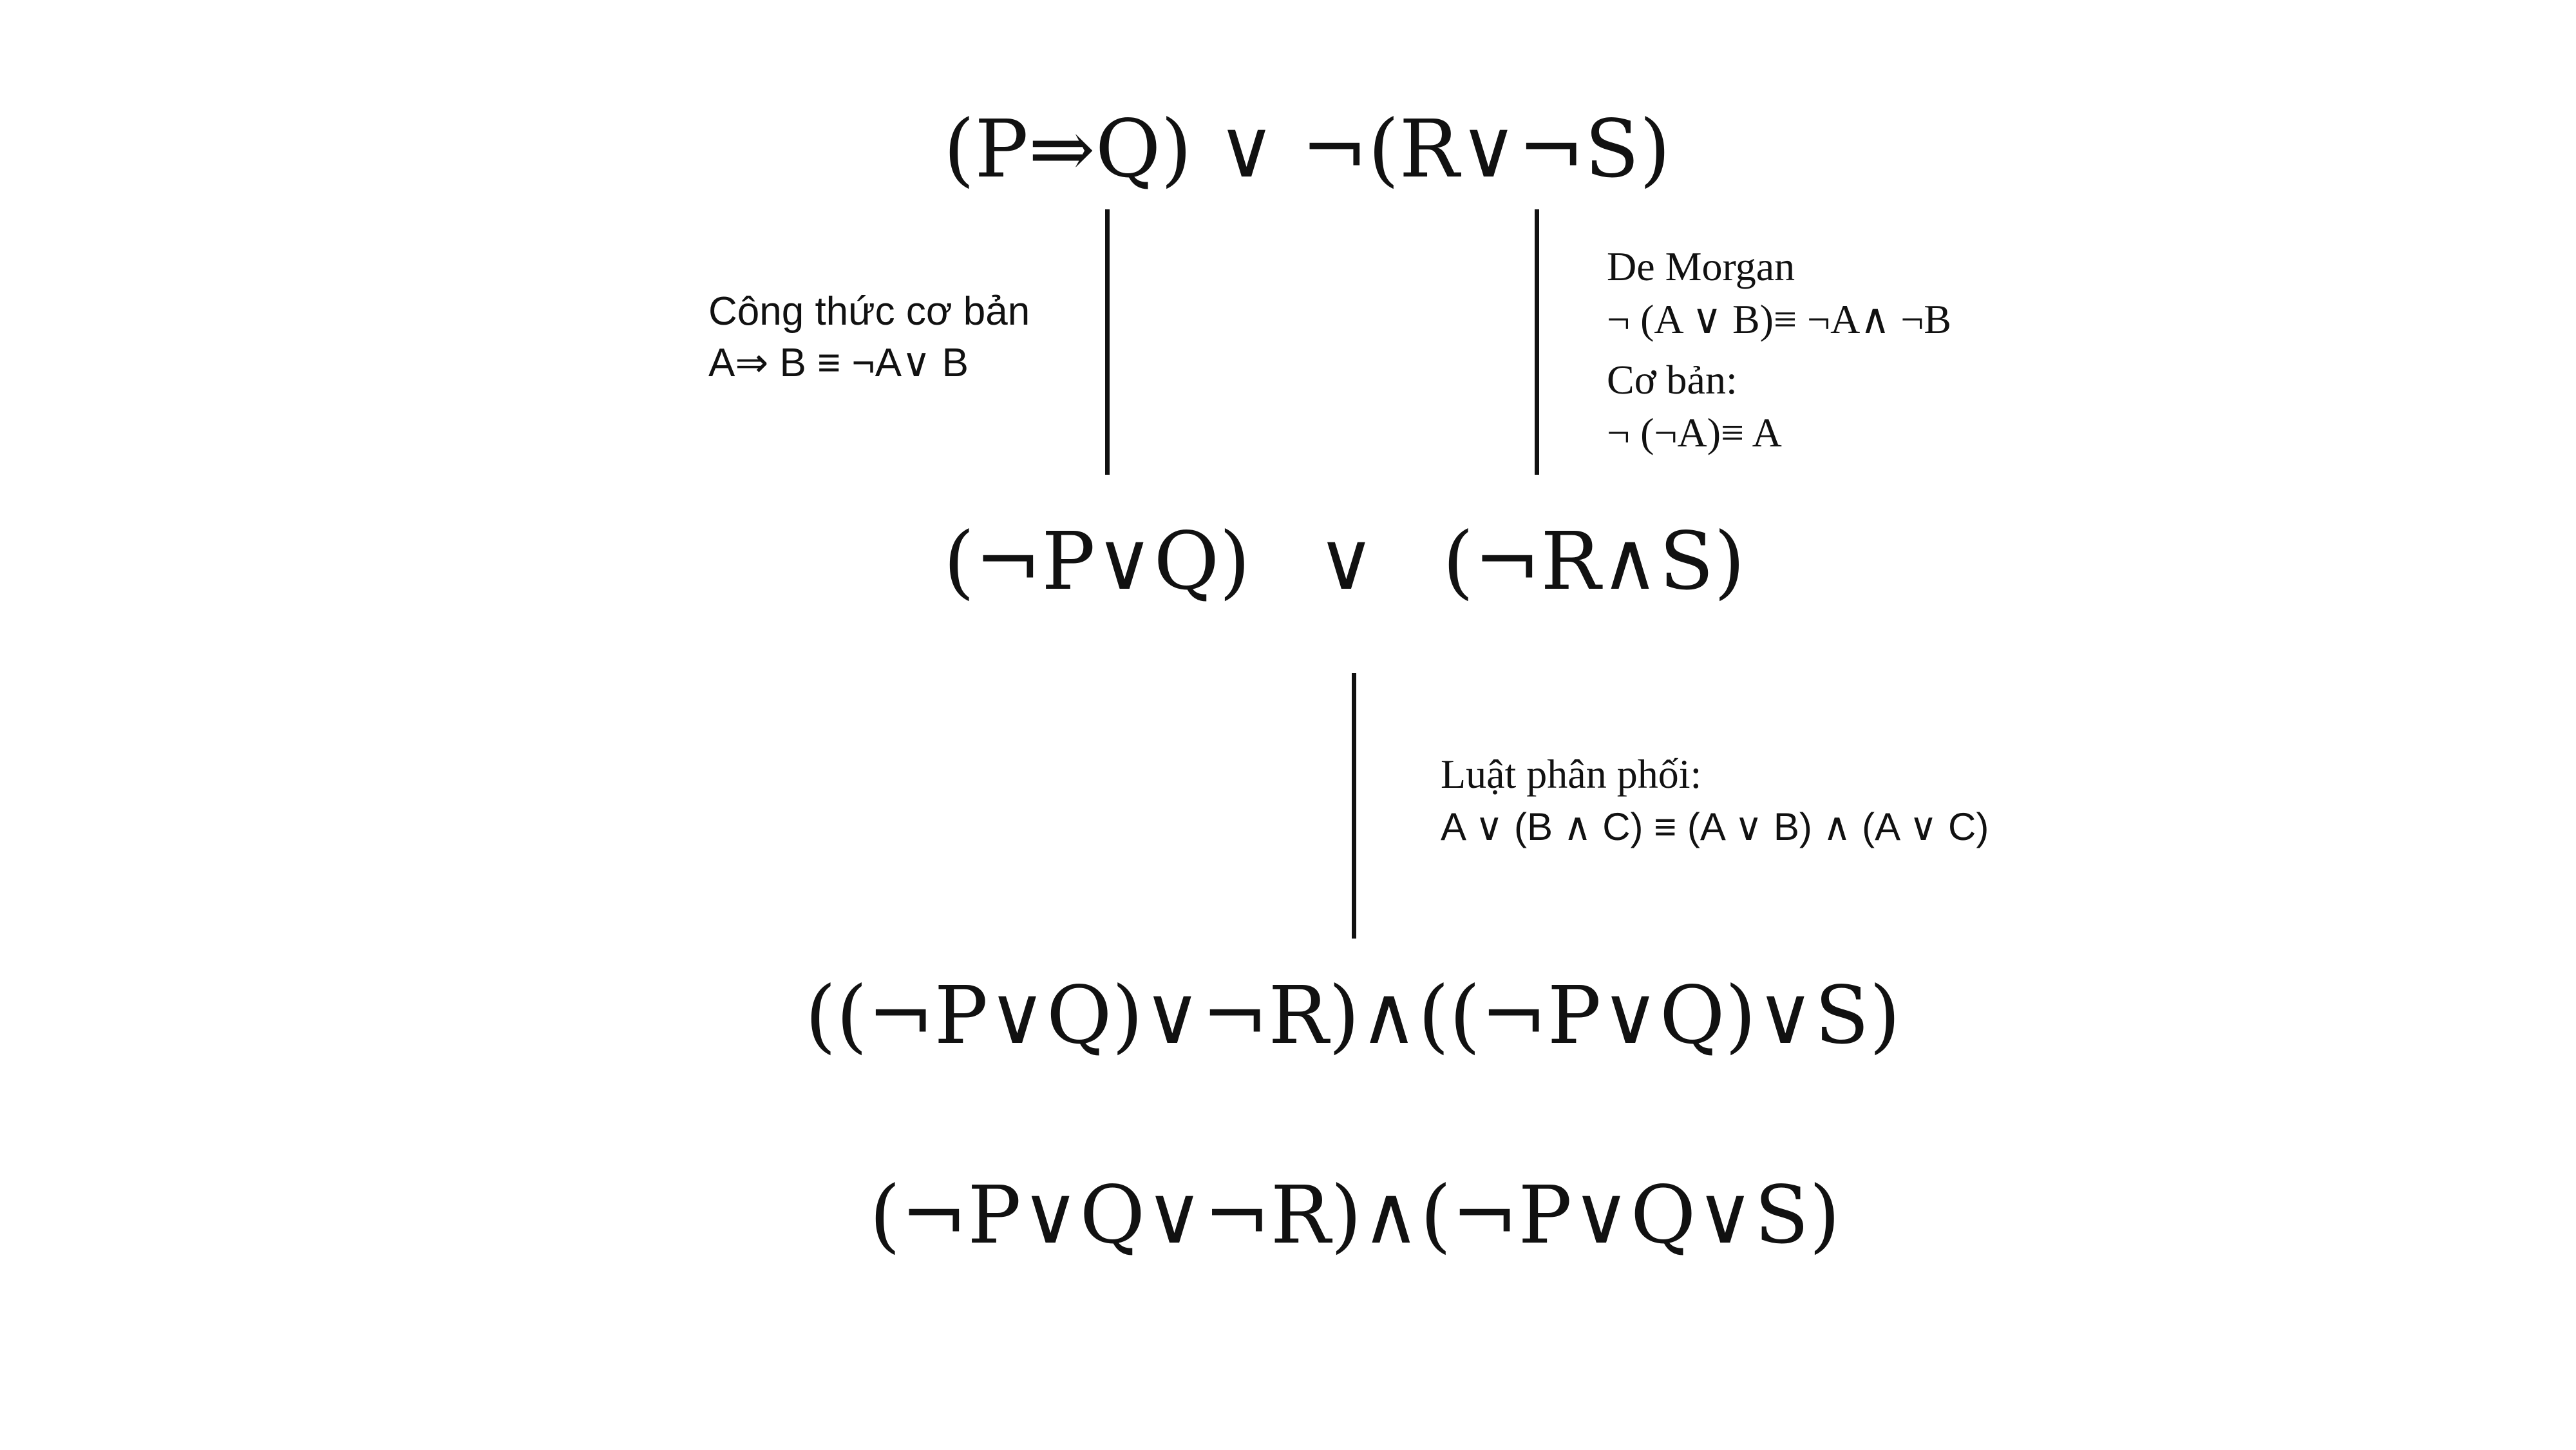 The width and height of the screenshot is (2576, 1450). I want to click on formula-step1-or: ∨, so click(1347, 561).